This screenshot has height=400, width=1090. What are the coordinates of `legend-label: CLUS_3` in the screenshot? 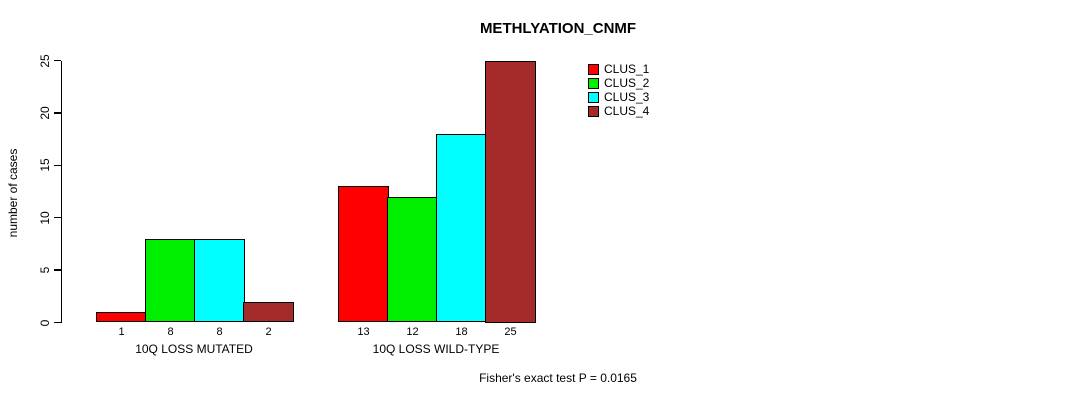 It's located at (627, 97).